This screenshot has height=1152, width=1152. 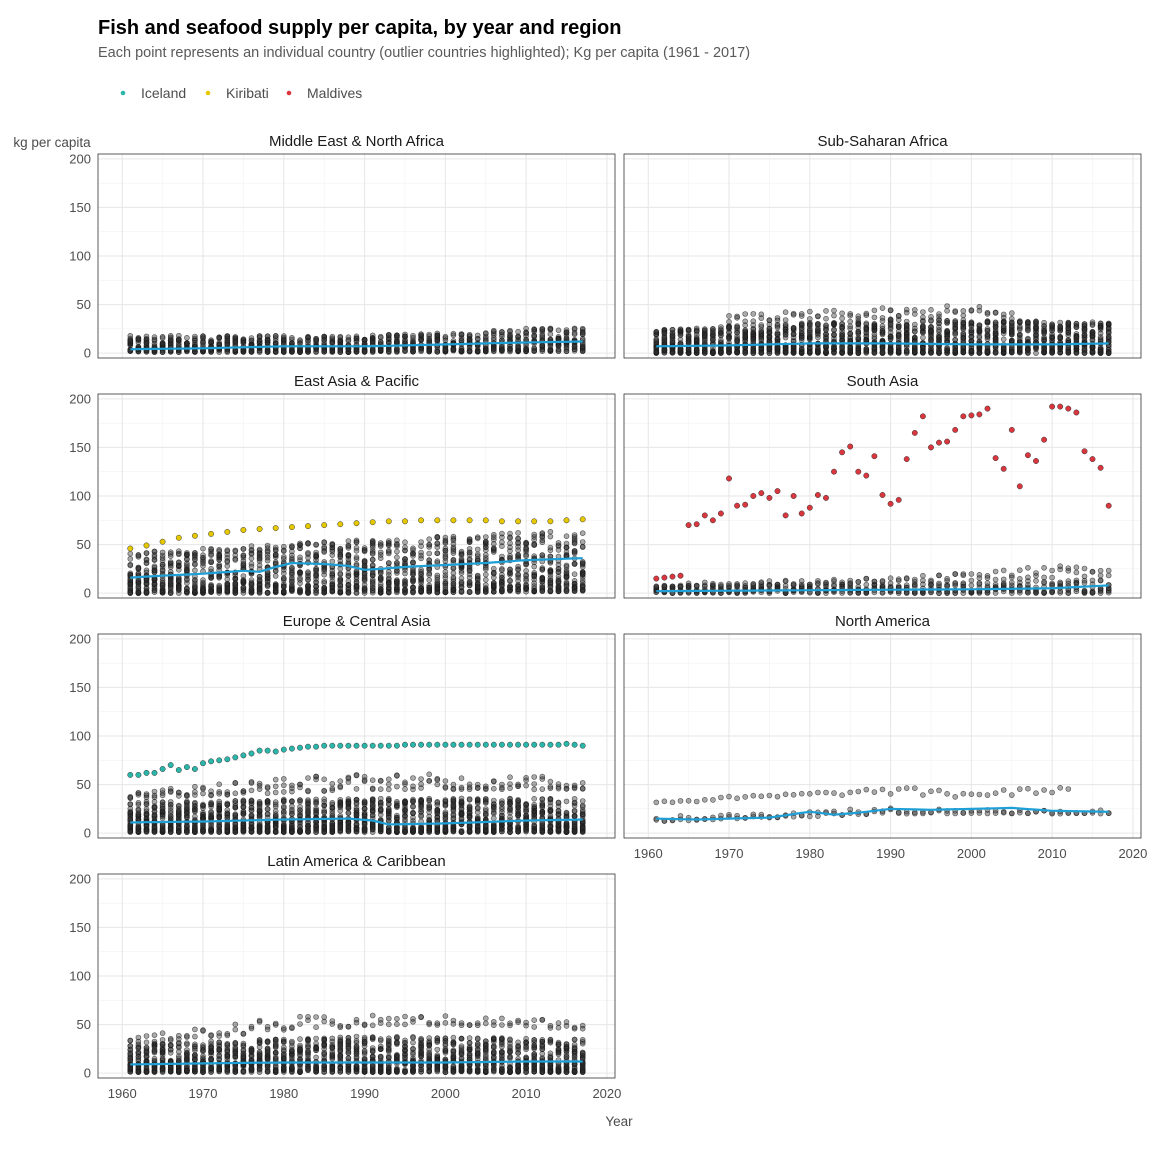 What do you see at coordinates (84, 304) in the screenshot?
I see `y-tick-label: 50` at bounding box center [84, 304].